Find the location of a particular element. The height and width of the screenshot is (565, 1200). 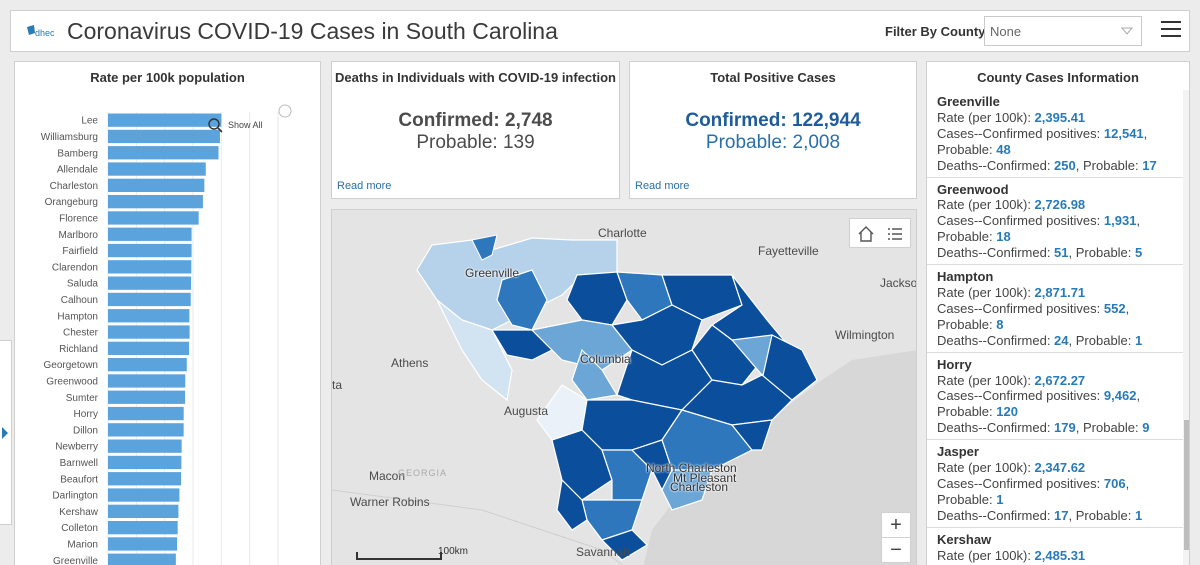

bar-label-beaufort: Beaufort is located at coordinates (79, 479).